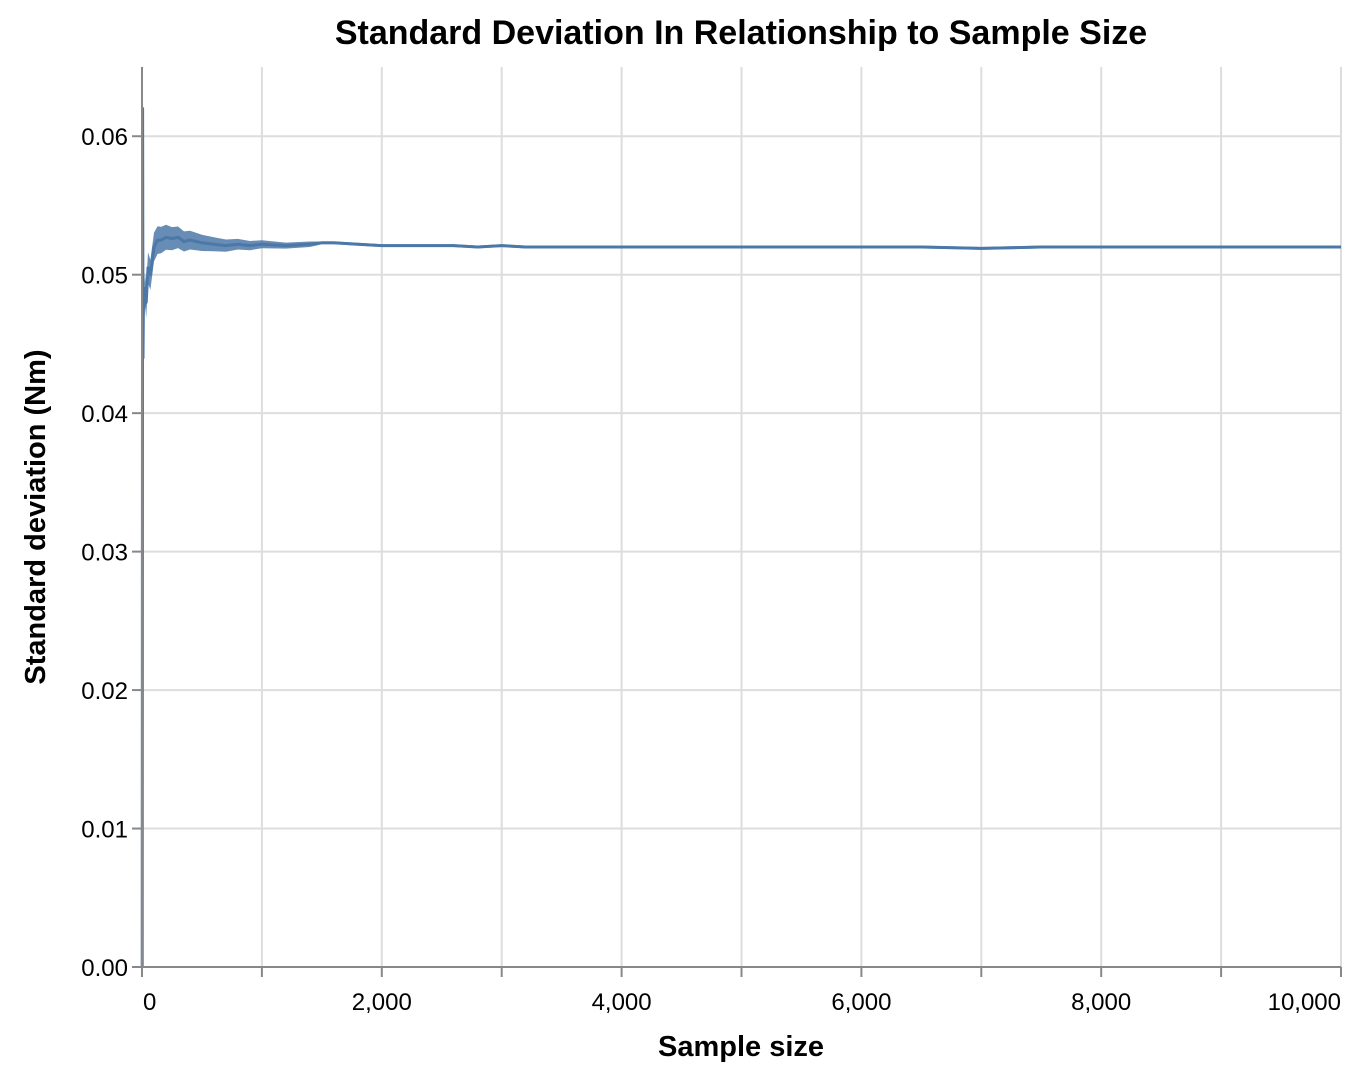 The height and width of the screenshot is (1077, 1362). Describe the element at coordinates (104, 553) in the screenshot. I see `y-tick-label: 0.03` at that location.